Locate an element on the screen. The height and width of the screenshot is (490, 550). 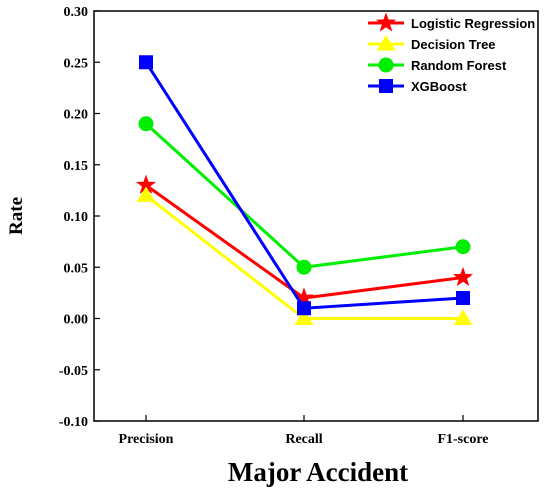
x-axis-label: Major Accident is located at coordinates (318, 472).